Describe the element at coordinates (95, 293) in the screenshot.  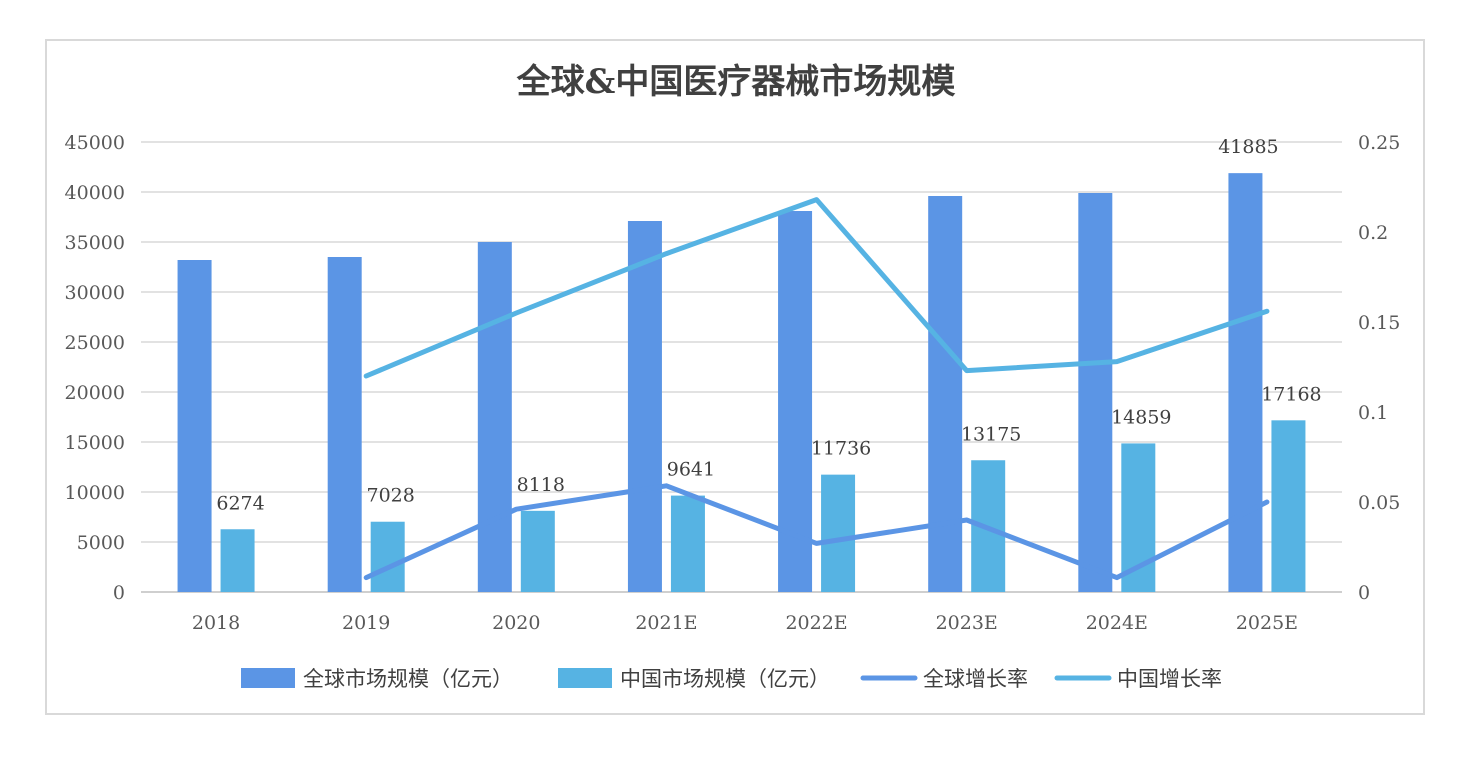
I see `y-left-tick-label: 30000` at that location.